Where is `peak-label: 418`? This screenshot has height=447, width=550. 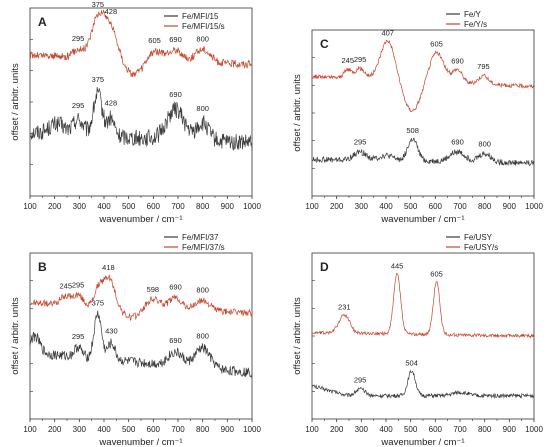 peak-label: 418 is located at coordinates (108, 267).